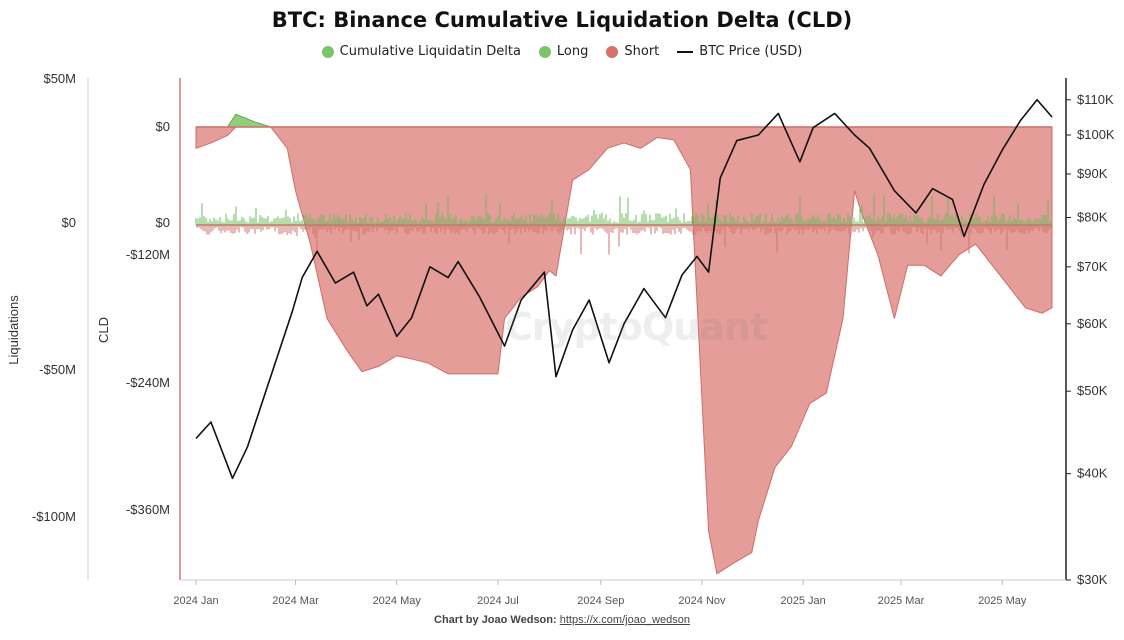  What do you see at coordinates (1092, 266) in the screenshot?
I see `price-tick-label: $70K` at bounding box center [1092, 266].